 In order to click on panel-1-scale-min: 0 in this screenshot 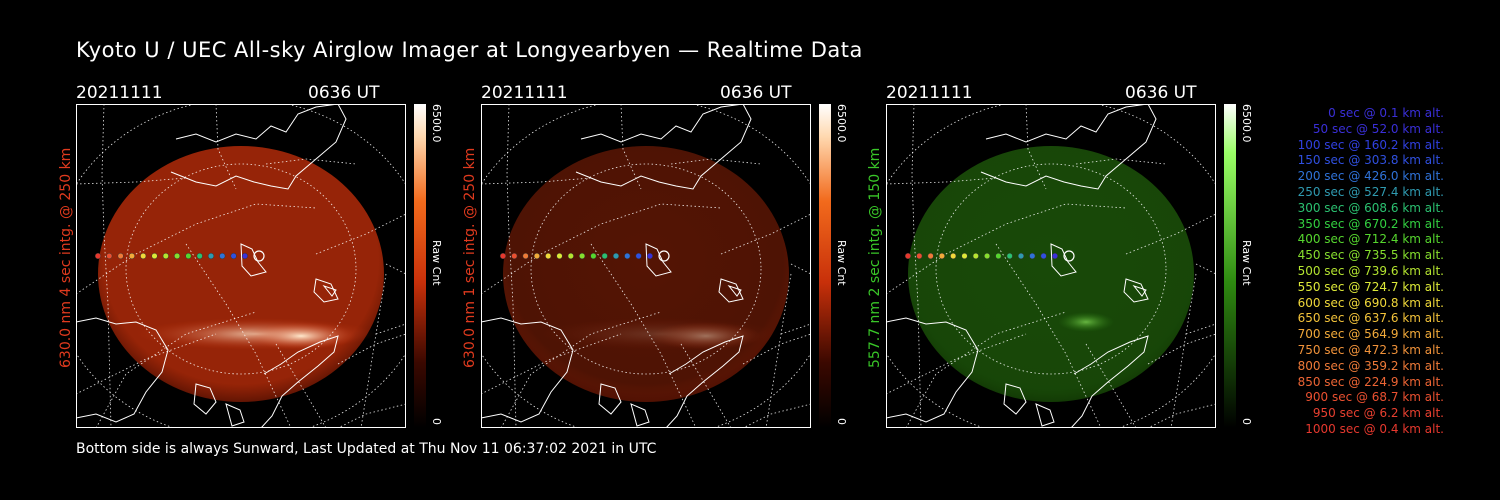, I will do `click(436, 421)`.